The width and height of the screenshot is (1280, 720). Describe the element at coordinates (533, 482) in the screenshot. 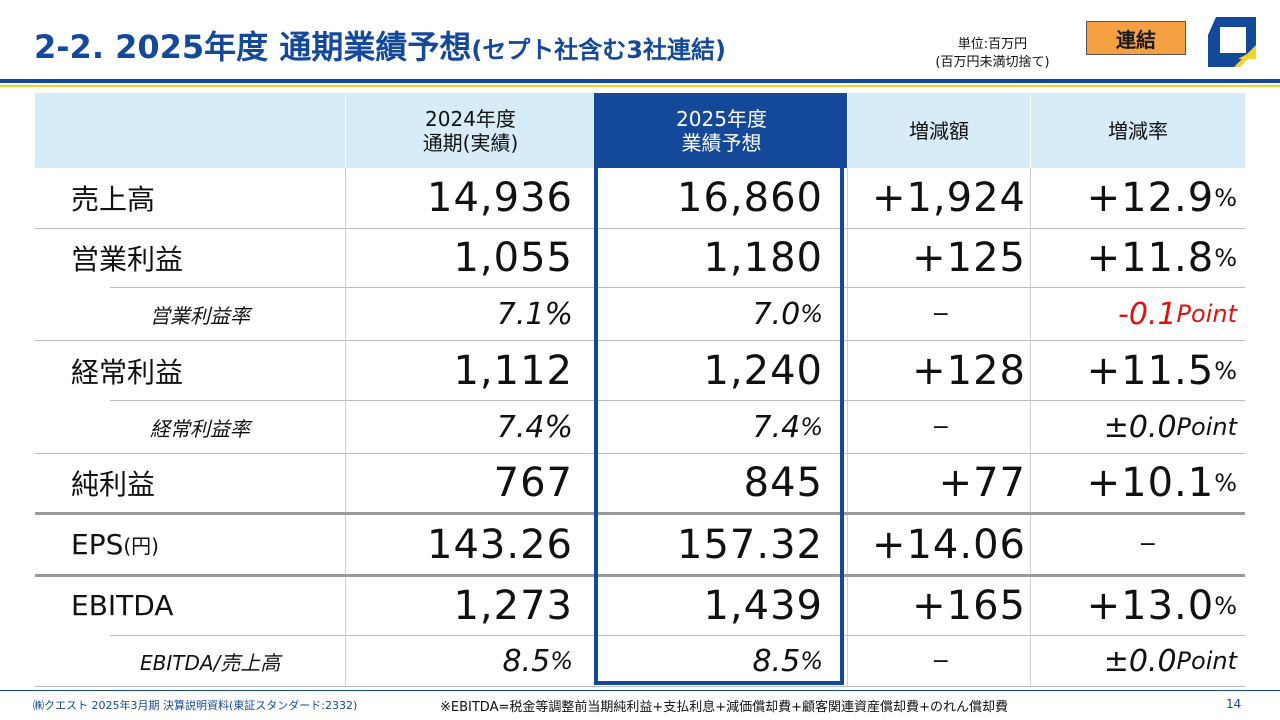

I see `prev-value: 767` at that location.